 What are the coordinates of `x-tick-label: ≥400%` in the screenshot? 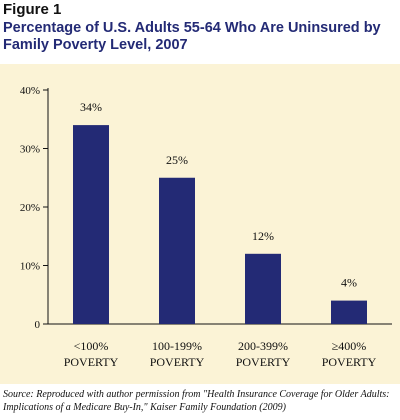 It's located at (349, 346).